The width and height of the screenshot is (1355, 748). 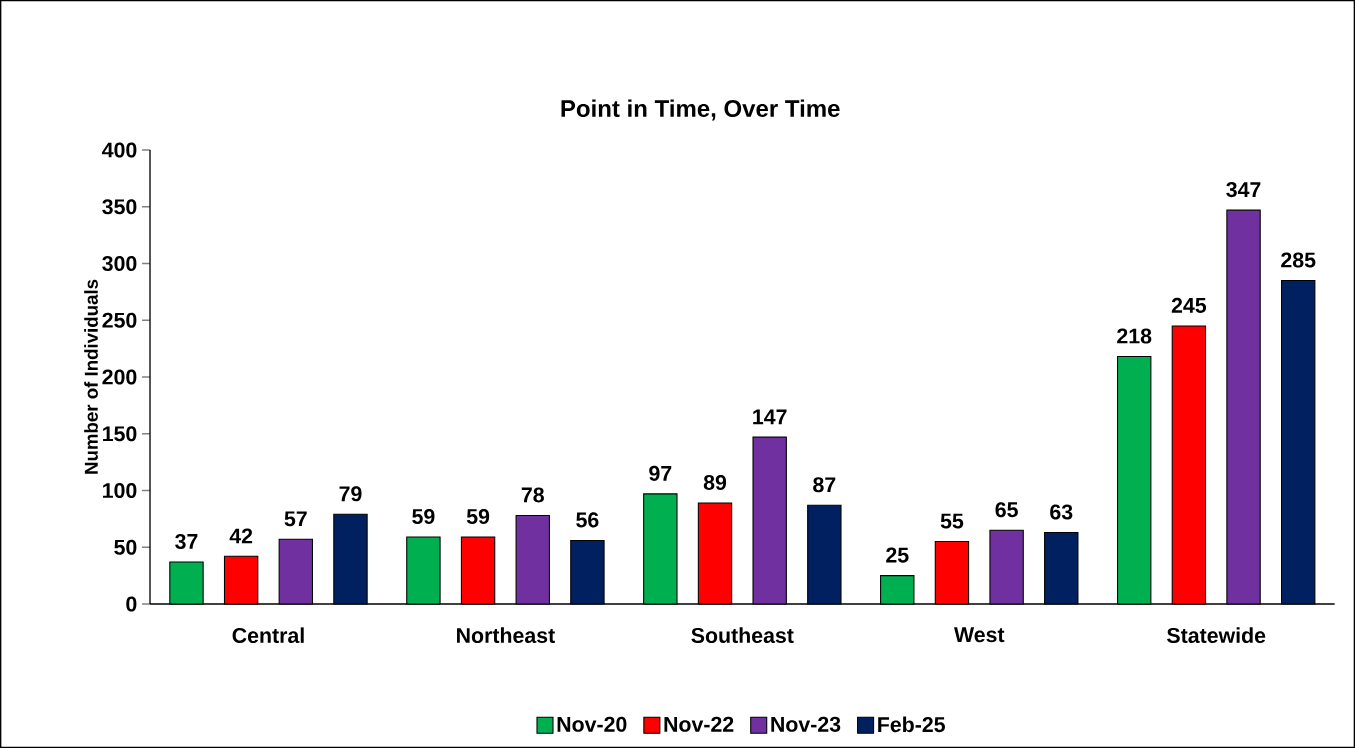 What do you see at coordinates (1243, 190) in the screenshot?
I see `data-label: 347` at bounding box center [1243, 190].